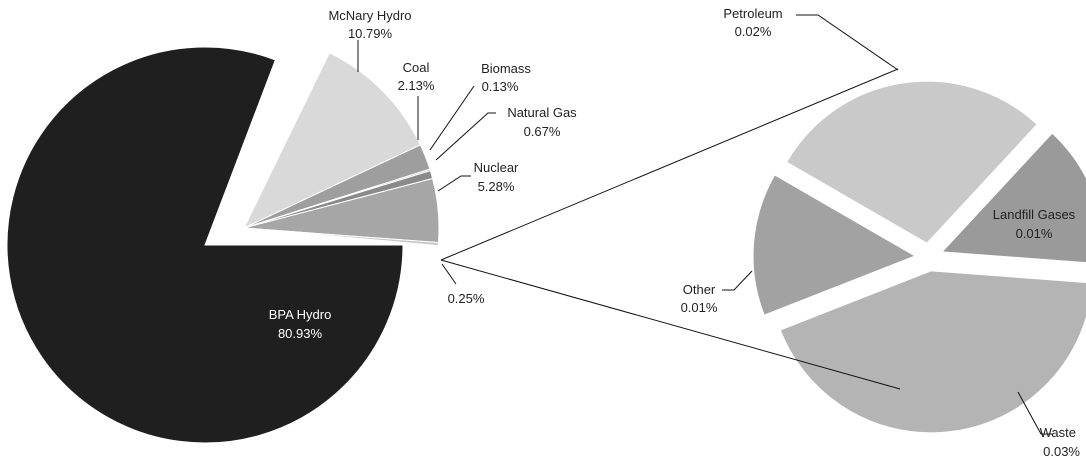 Image resolution: width=1086 pixels, height=463 pixels. I want to click on label-biomass-value: 0.13%, so click(500, 86).